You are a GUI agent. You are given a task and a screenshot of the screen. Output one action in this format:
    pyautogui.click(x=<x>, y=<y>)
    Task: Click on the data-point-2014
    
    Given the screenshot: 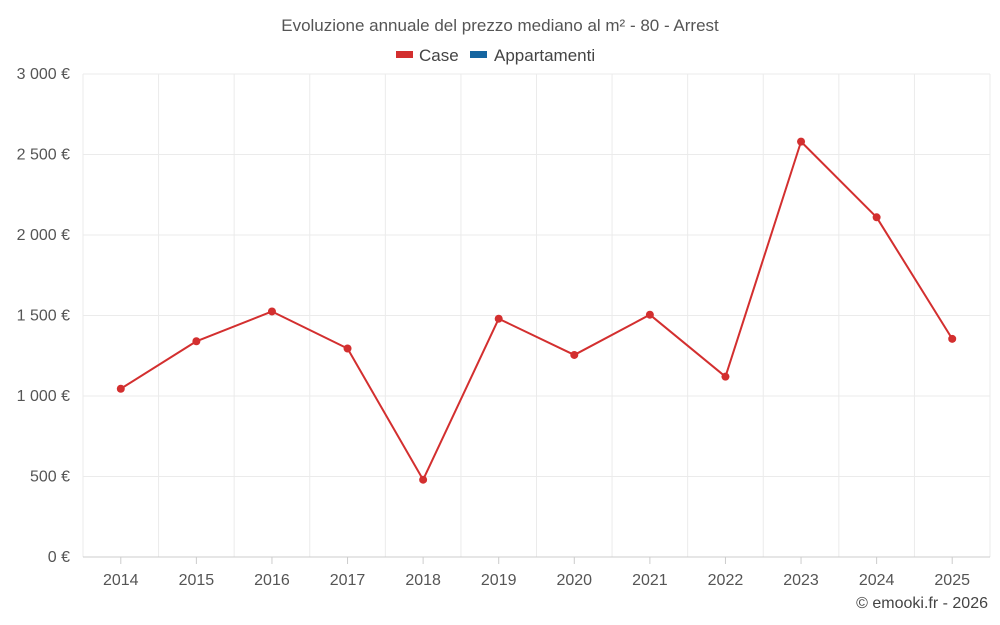 What is the action you would take?
    pyautogui.click(x=120, y=388)
    